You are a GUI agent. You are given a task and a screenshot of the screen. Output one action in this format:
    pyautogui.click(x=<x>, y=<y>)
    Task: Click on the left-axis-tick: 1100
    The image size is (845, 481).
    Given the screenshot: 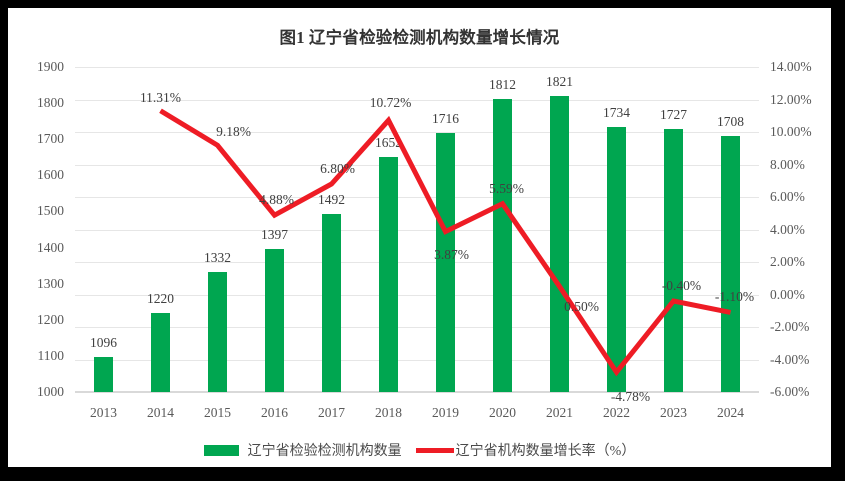 What is the action you would take?
    pyautogui.click(x=51, y=355)
    